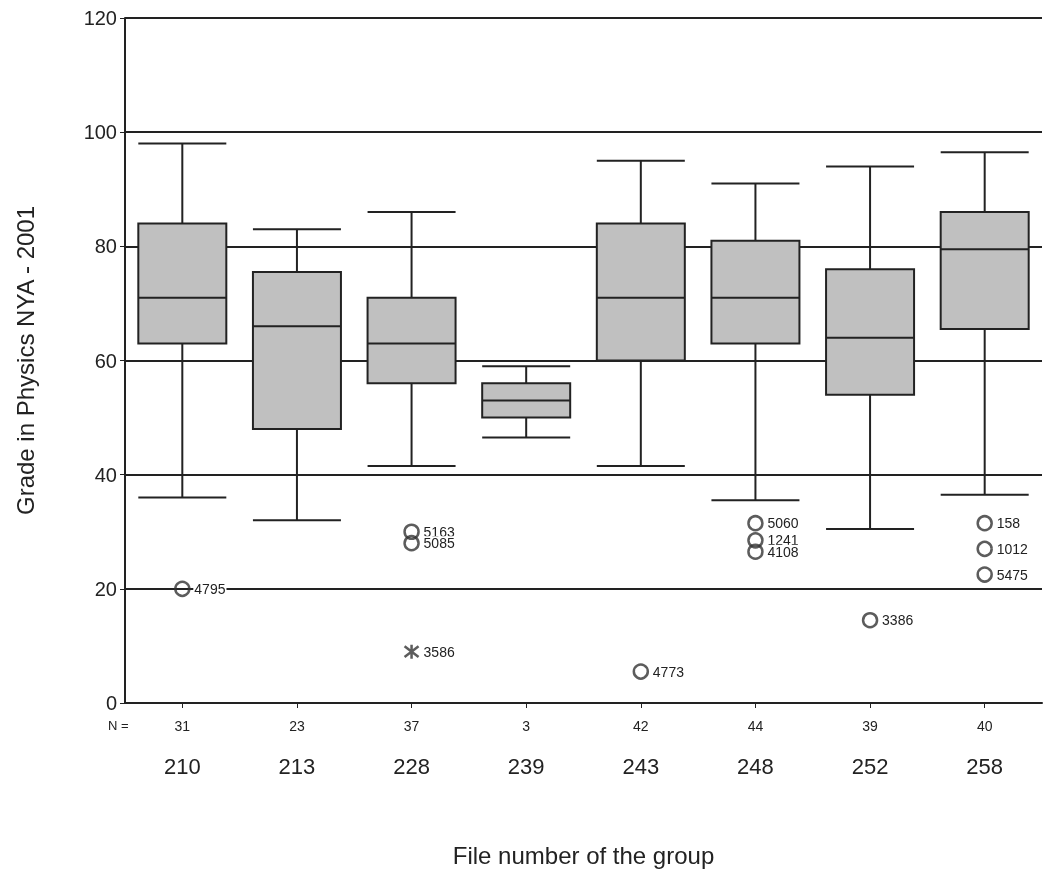 The height and width of the screenshot is (872, 1044). I want to click on text: 3, so click(526, 726).